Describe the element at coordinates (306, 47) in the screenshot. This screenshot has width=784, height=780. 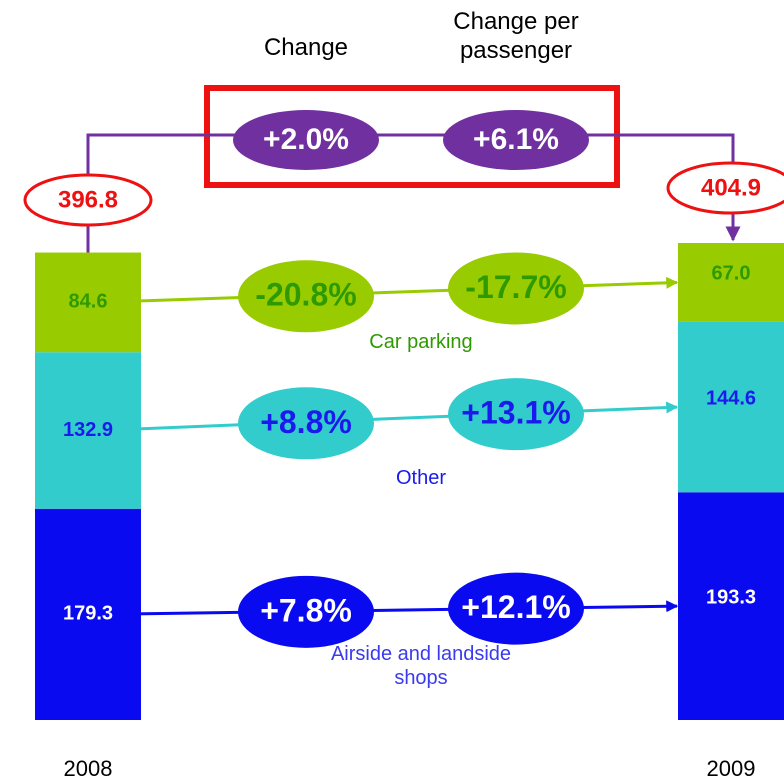
I see `change-heading: Change` at that location.